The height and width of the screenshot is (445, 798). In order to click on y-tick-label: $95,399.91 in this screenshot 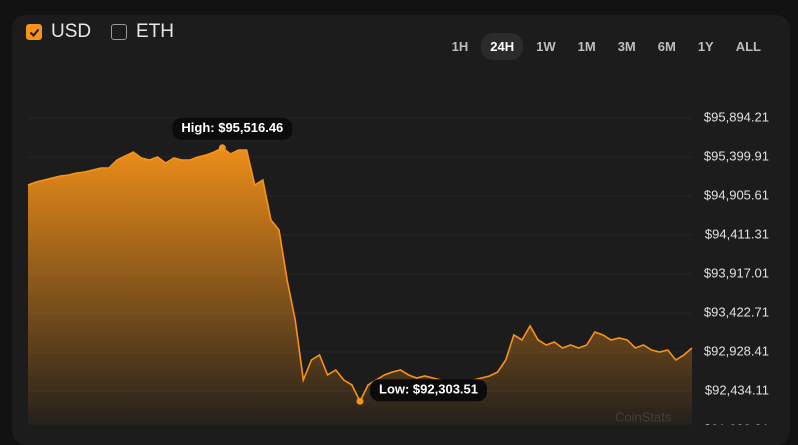, I will do `click(736, 155)`.